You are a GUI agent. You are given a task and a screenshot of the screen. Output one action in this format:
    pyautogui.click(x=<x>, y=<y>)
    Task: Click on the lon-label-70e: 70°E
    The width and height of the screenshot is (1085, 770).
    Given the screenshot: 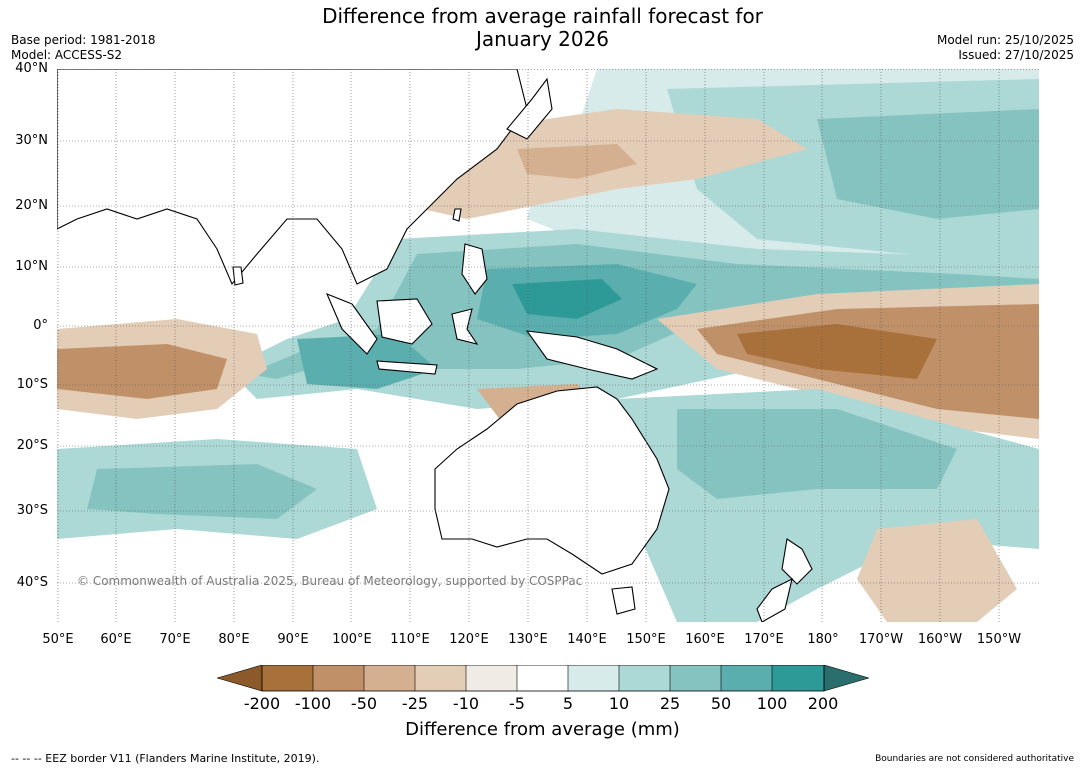 What is the action you would take?
    pyautogui.click(x=175, y=639)
    